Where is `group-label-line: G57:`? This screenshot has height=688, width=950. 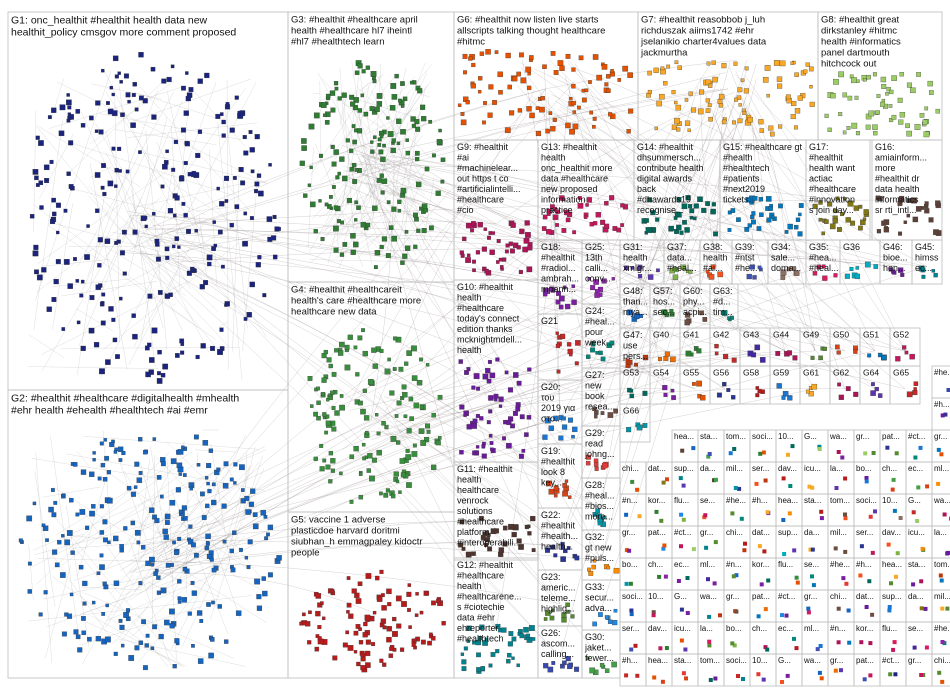 group-label-line: G57: is located at coordinates (663, 291).